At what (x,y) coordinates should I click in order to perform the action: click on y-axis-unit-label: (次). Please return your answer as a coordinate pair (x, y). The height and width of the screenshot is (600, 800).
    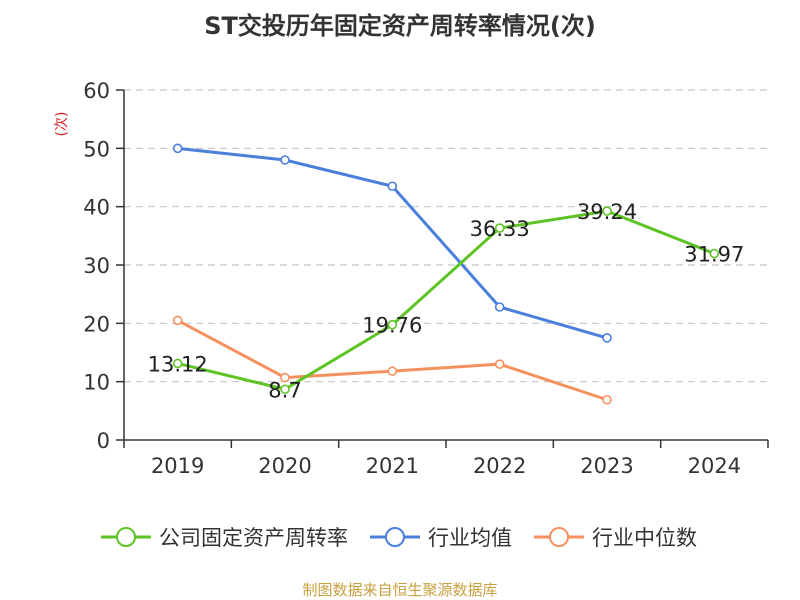
    Looking at the image, I should click on (62, 124).